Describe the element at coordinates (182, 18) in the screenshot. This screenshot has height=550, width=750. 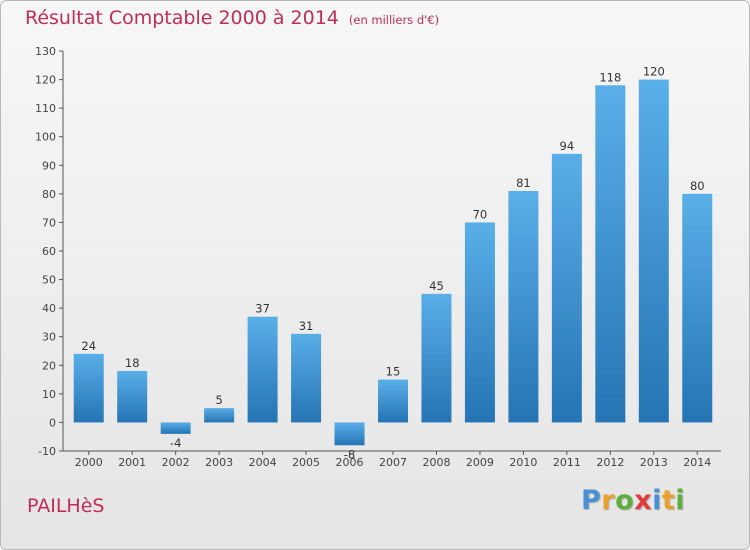
I see `chart-title: Résultat Comptable 2000 à 2014` at that location.